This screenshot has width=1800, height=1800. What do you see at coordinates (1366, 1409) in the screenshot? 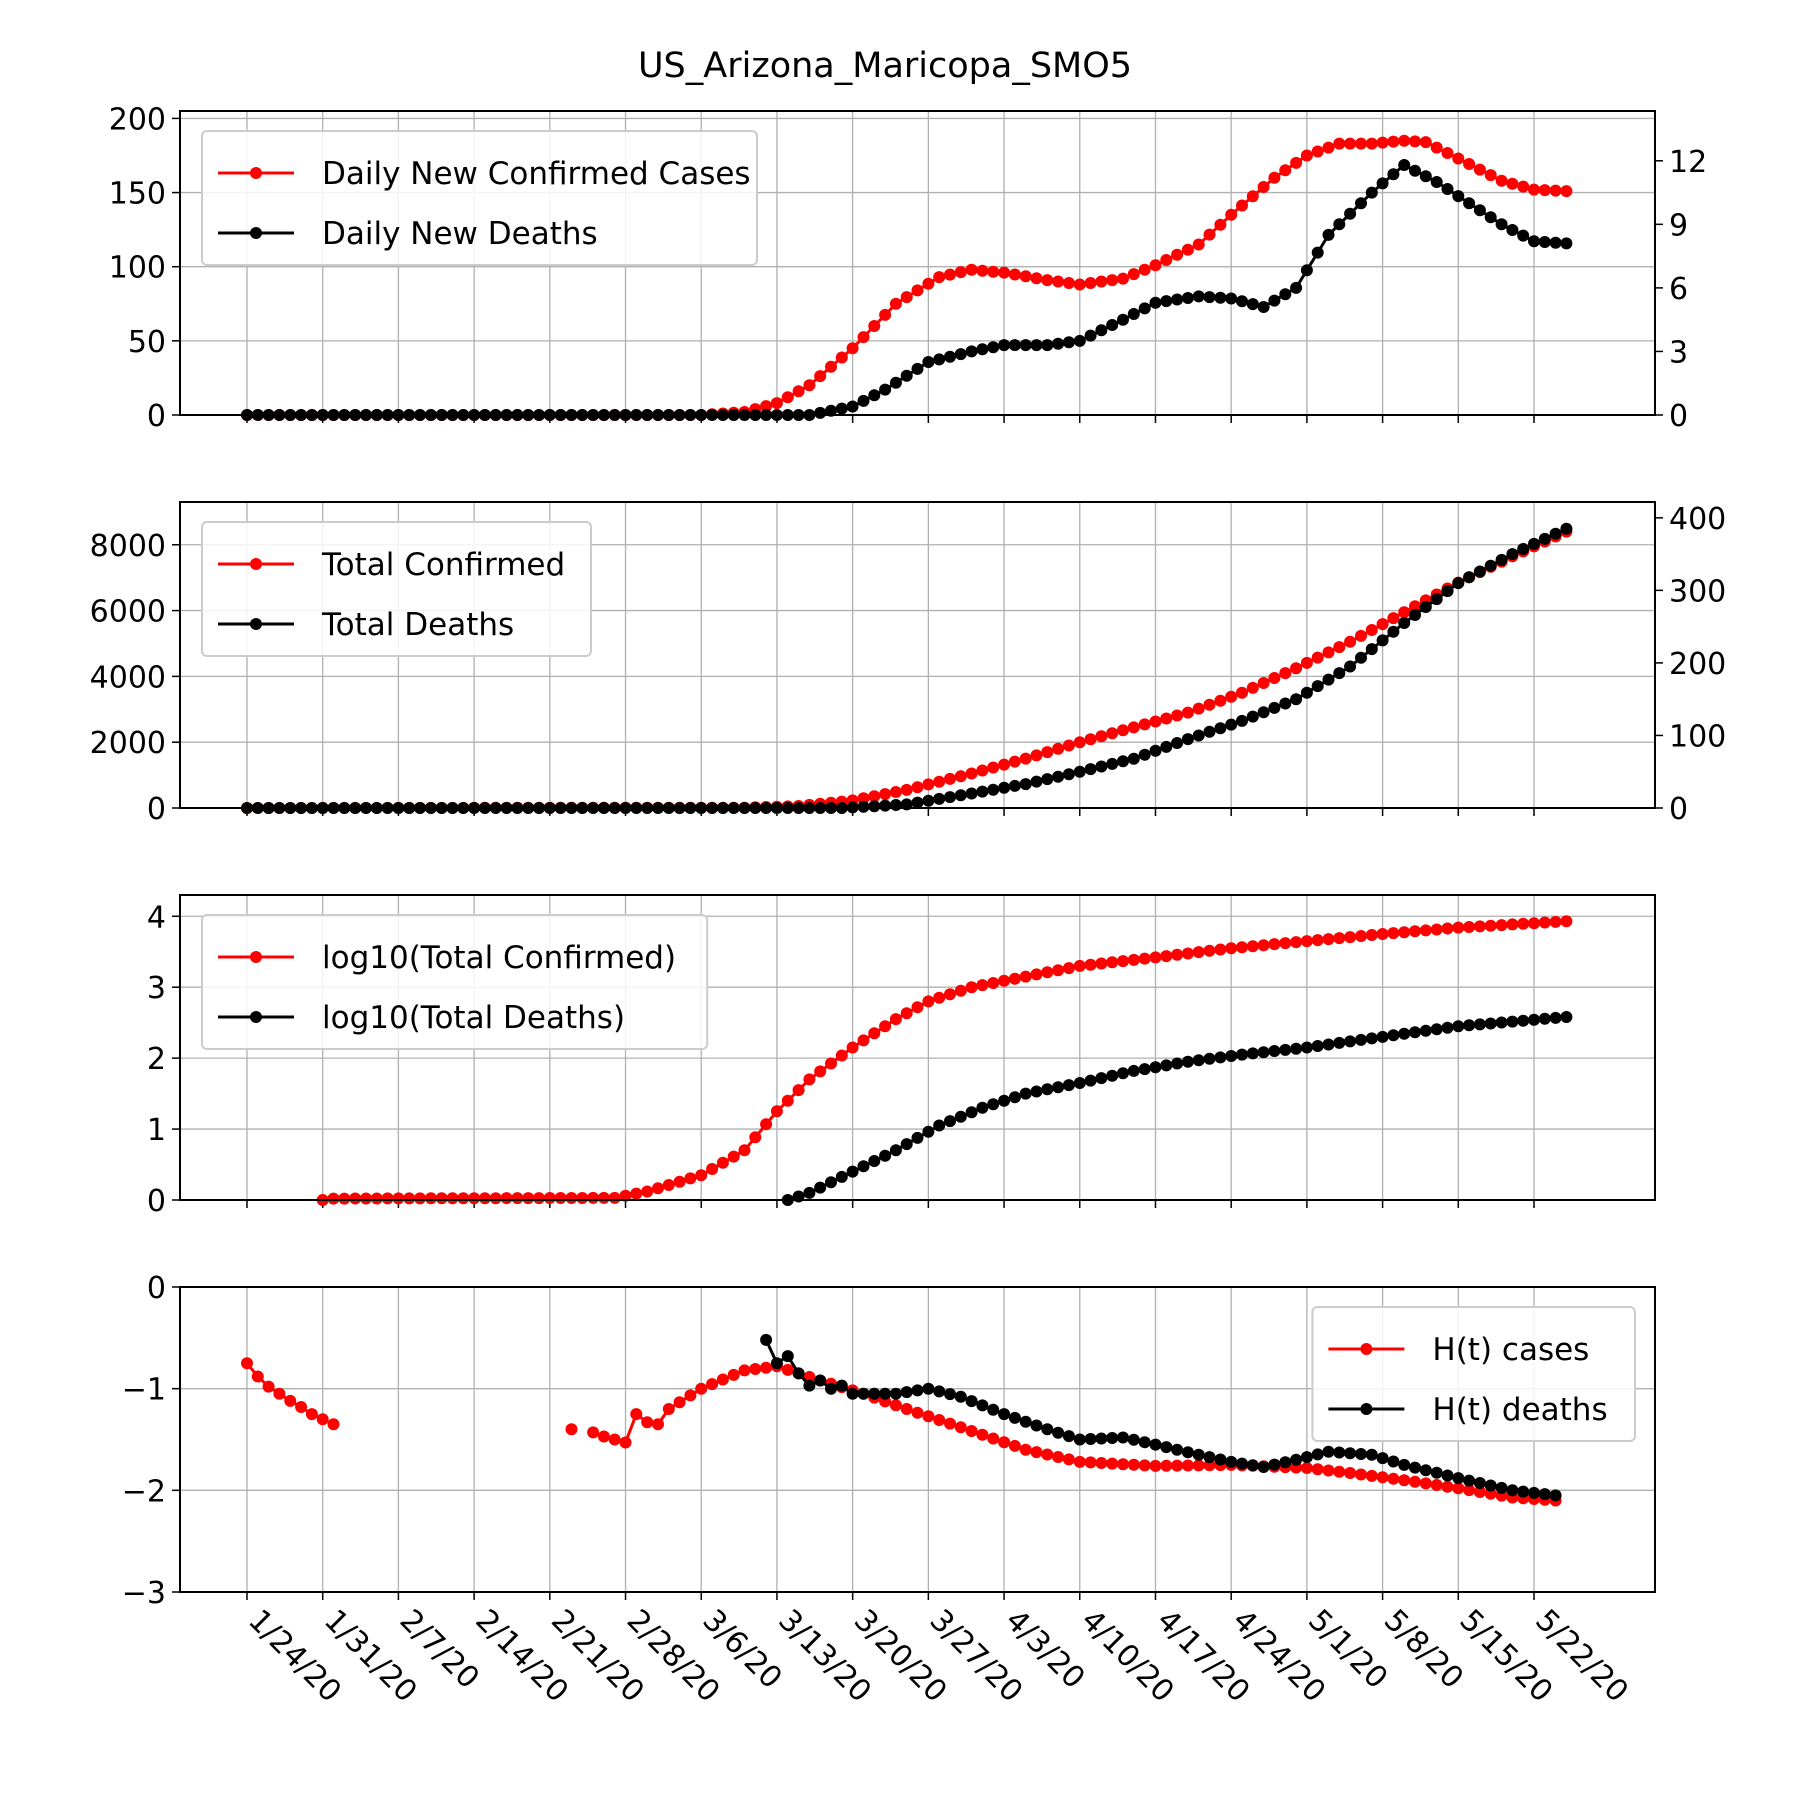
I see `legend-marker` at bounding box center [1366, 1409].